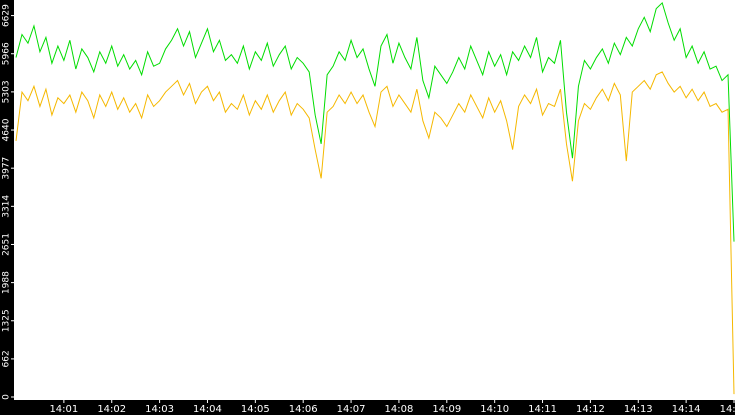 This screenshot has width=735, height=415. I want to click on x-tick-label: 14:04, so click(207, 409).